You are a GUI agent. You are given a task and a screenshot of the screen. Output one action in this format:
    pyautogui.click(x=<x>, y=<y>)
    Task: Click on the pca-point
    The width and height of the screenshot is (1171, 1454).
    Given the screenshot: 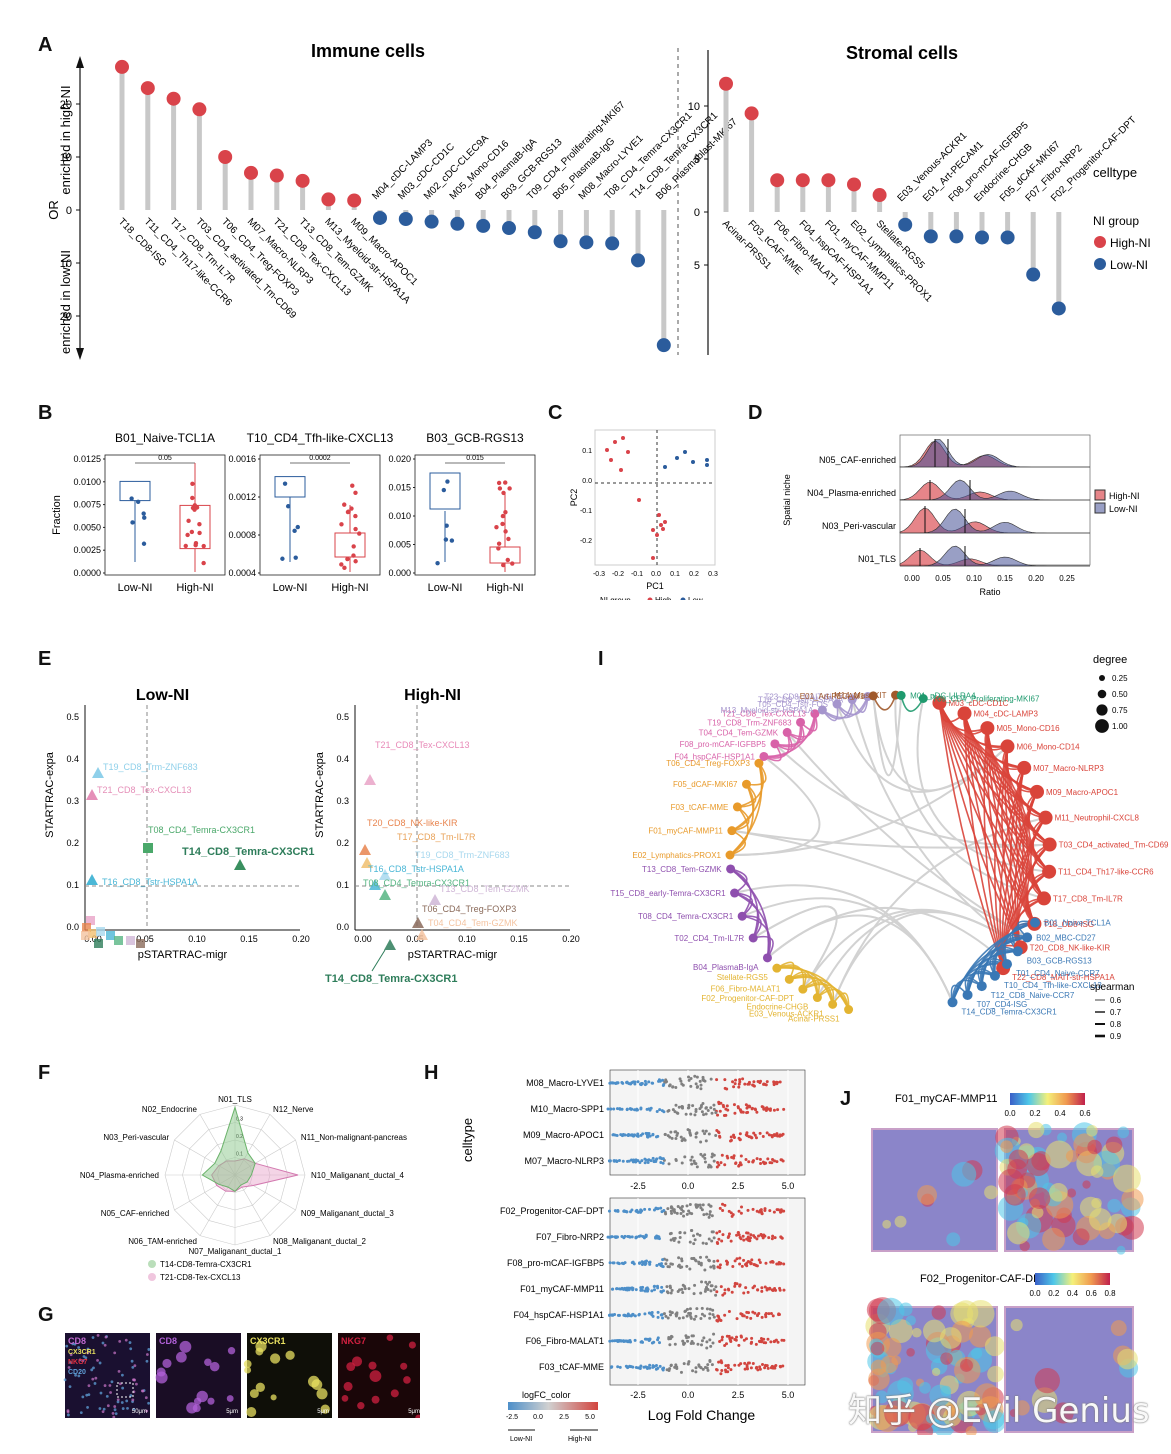 What is the action you would take?
    pyautogui.click(x=677, y=458)
    